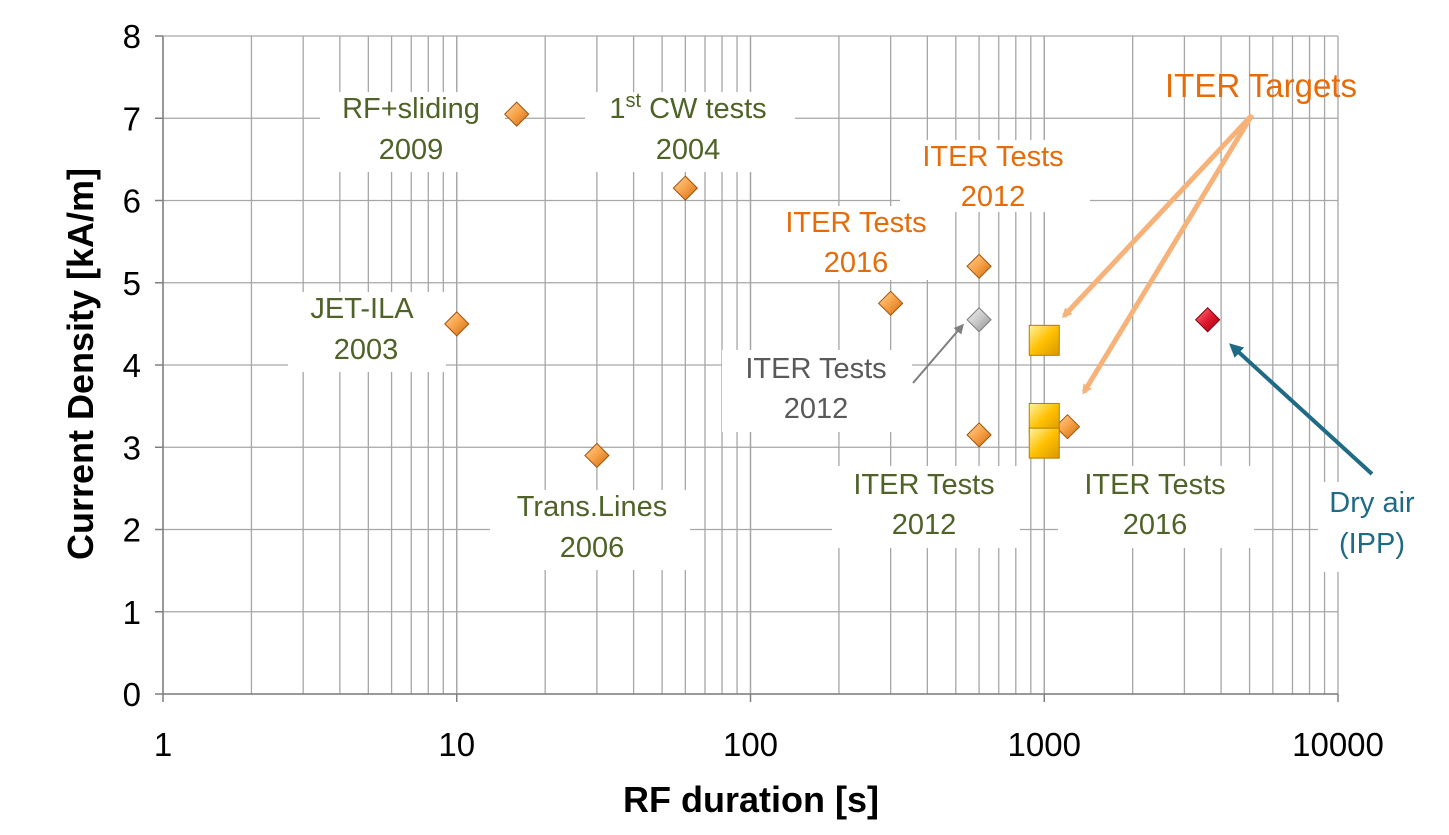  Describe the element at coordinates (411, 109) in the screenshot. I see `annot-rf-sliding: RF+sliding` at that location.